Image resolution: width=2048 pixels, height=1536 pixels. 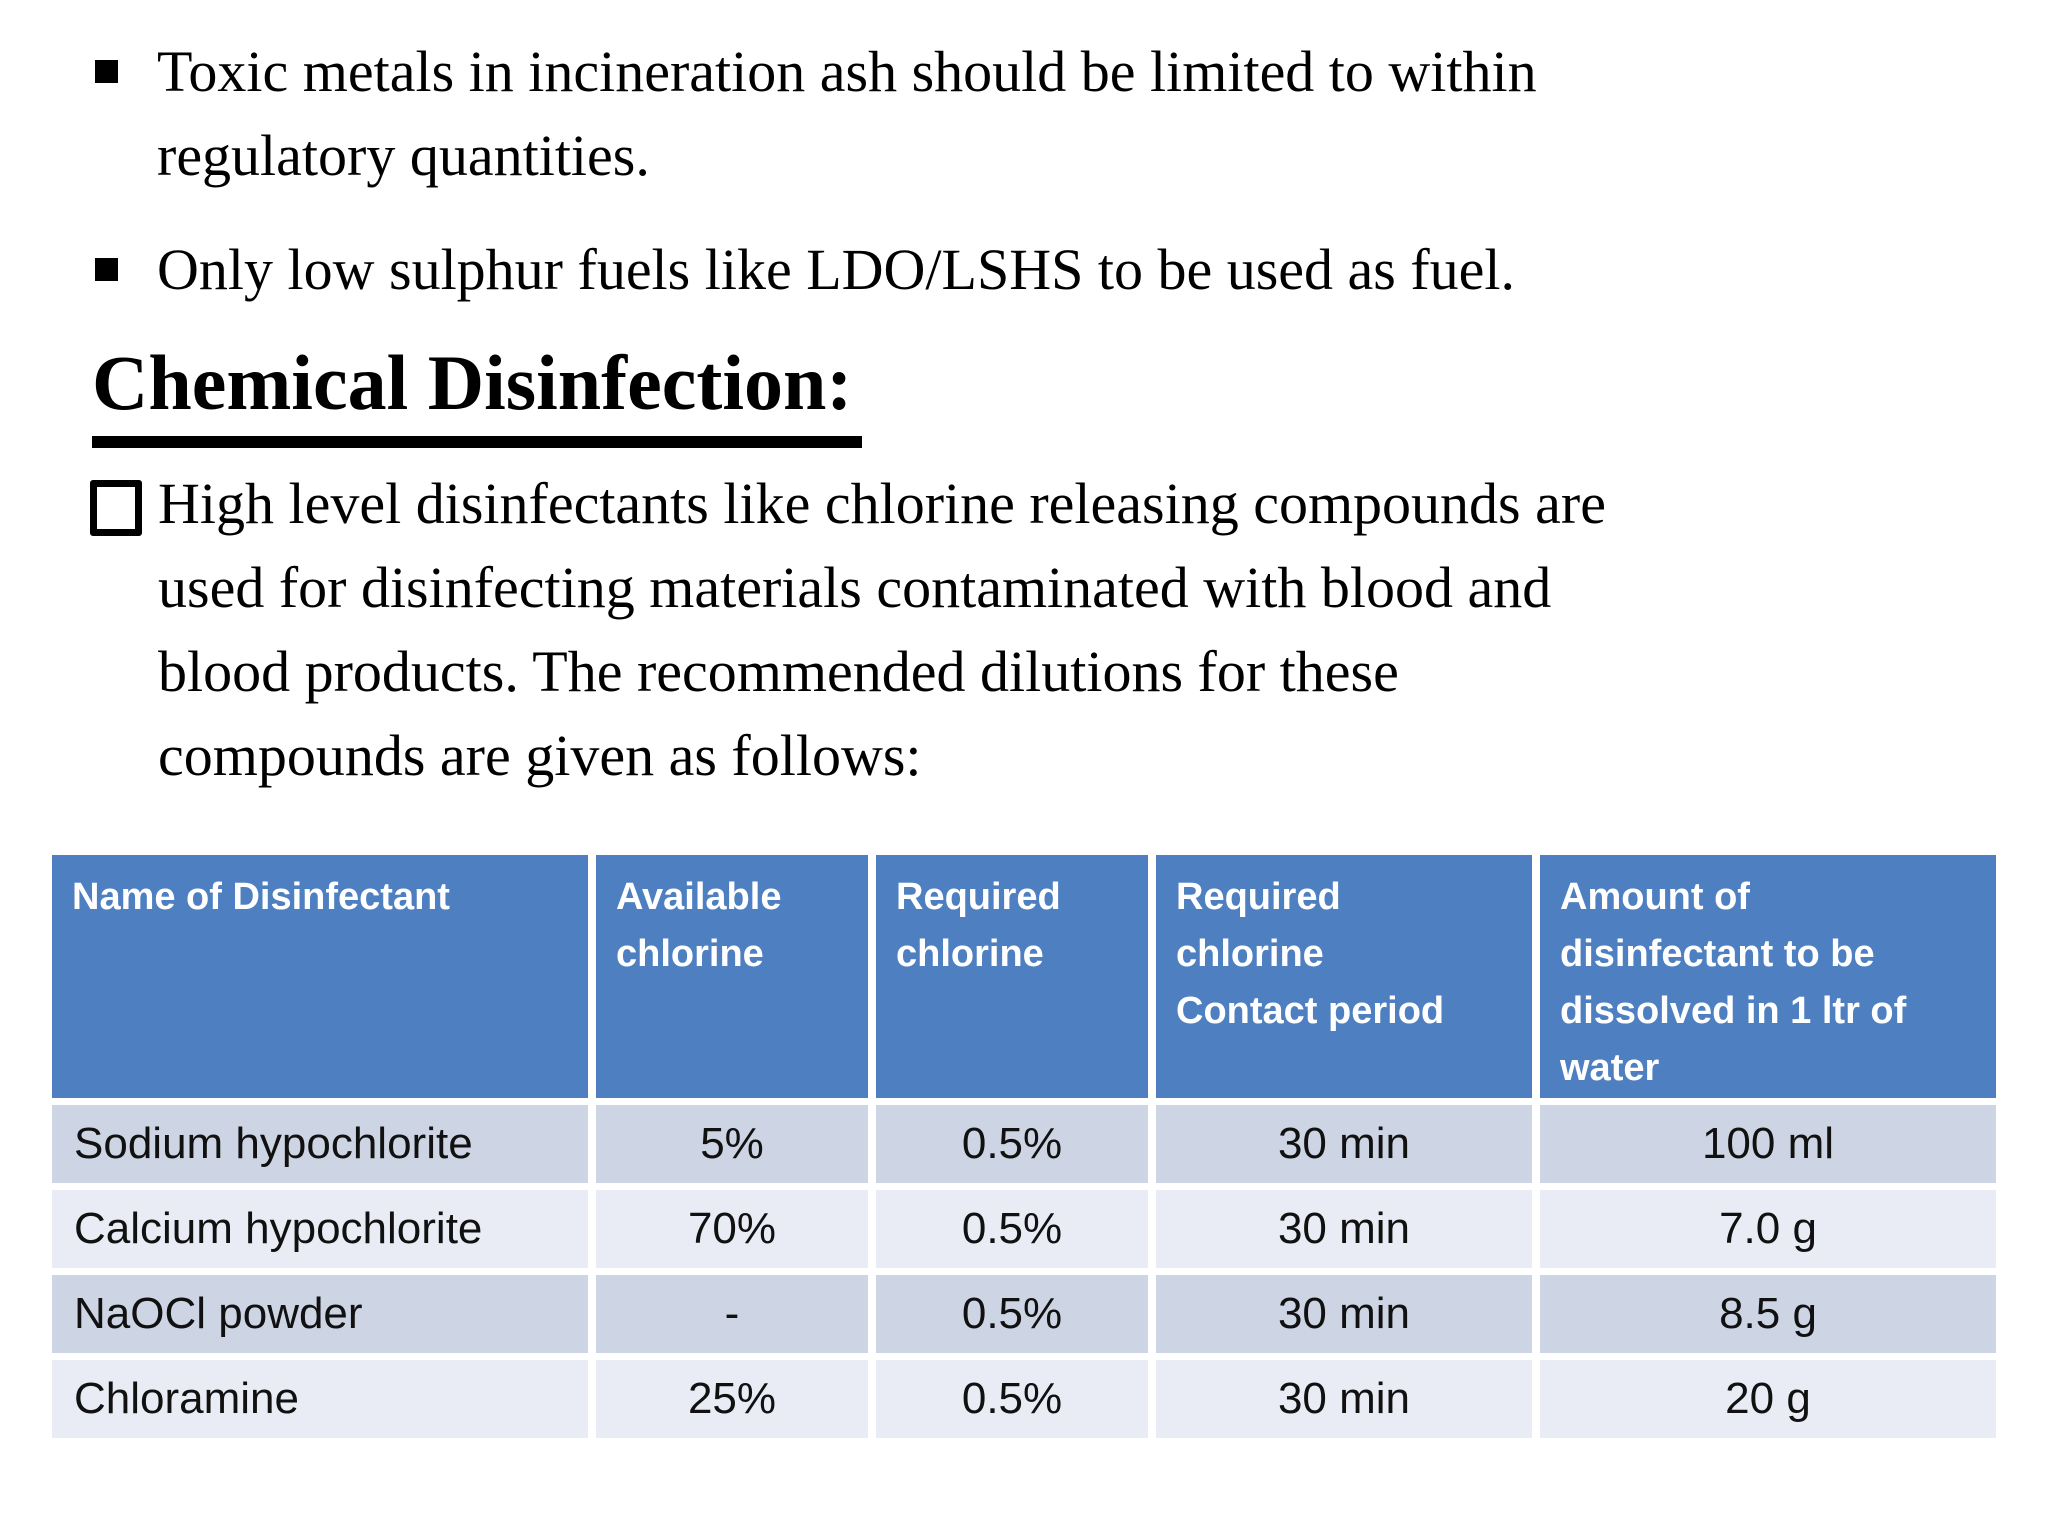 What do you see at coordinates (1655, 897) in the screenshot?
I see `header-line: Amount of` at bounding box center [1655, 897].